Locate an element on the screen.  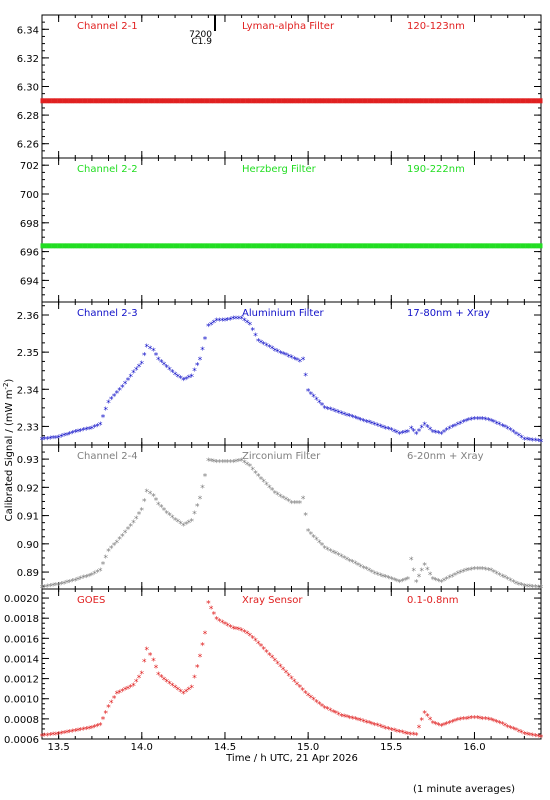
y-tick-label: 0.90 is located at coordinates (28, 545).